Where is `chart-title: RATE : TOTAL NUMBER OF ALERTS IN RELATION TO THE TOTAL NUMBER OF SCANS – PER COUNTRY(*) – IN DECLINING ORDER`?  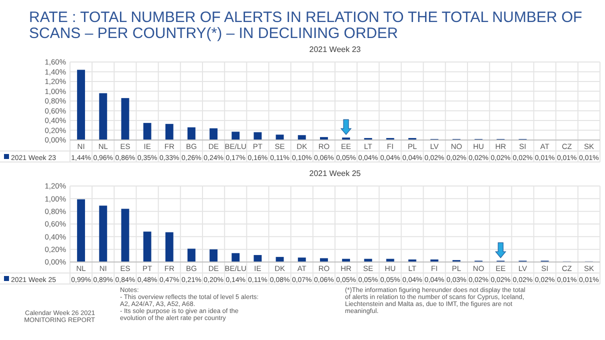
chart-title: RATE : TOTAL NUMBER OF ALERTS IN RELATION TO THE TOTAL NUMBER OF SCANS – PER COUNTRY(*) – IN DECLINING ORDER is located at coordinates (305, 25).